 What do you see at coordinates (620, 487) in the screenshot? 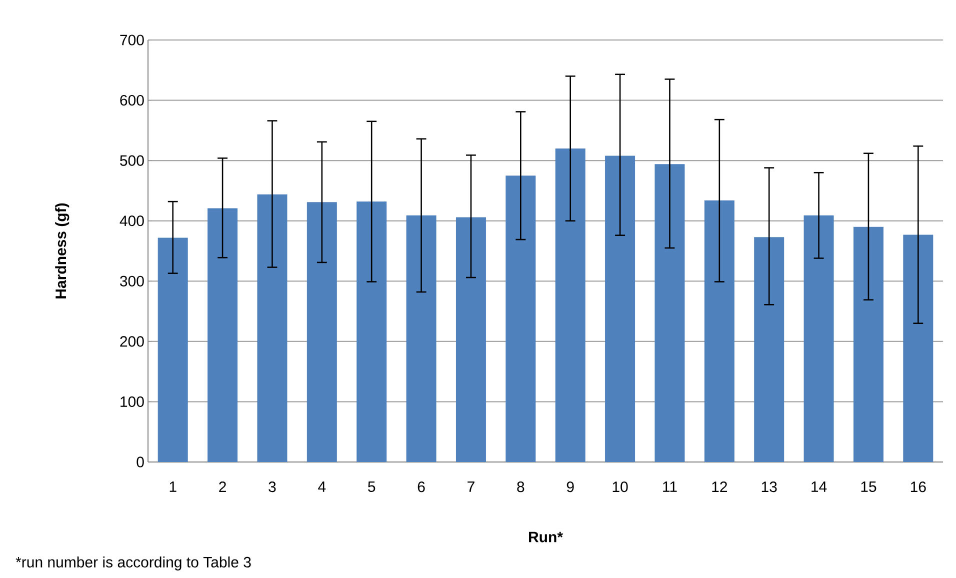
I see `x-tick-label: 10` at bounding box center [620, 487].